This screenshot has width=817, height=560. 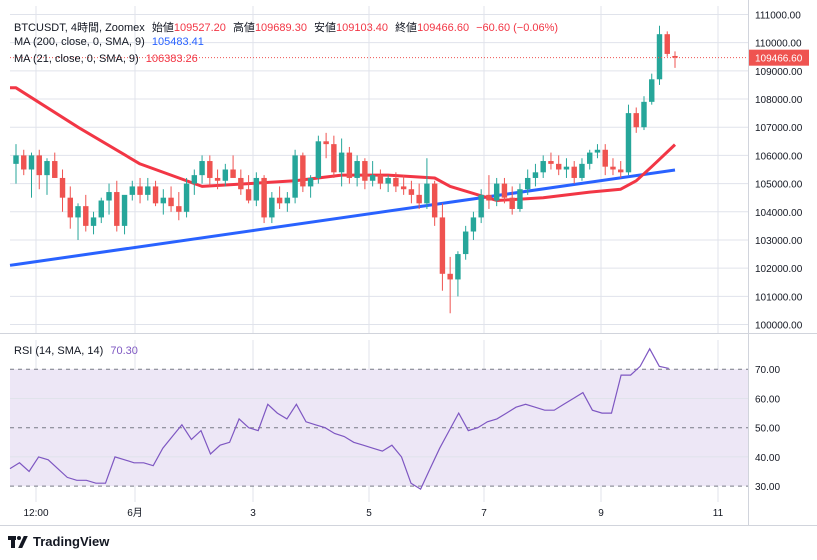 What do you see at coordinates (517, 28) in the screenshot?
I see `change-value: −60.60 (−0.06%)` at bounding box center [517, 28].